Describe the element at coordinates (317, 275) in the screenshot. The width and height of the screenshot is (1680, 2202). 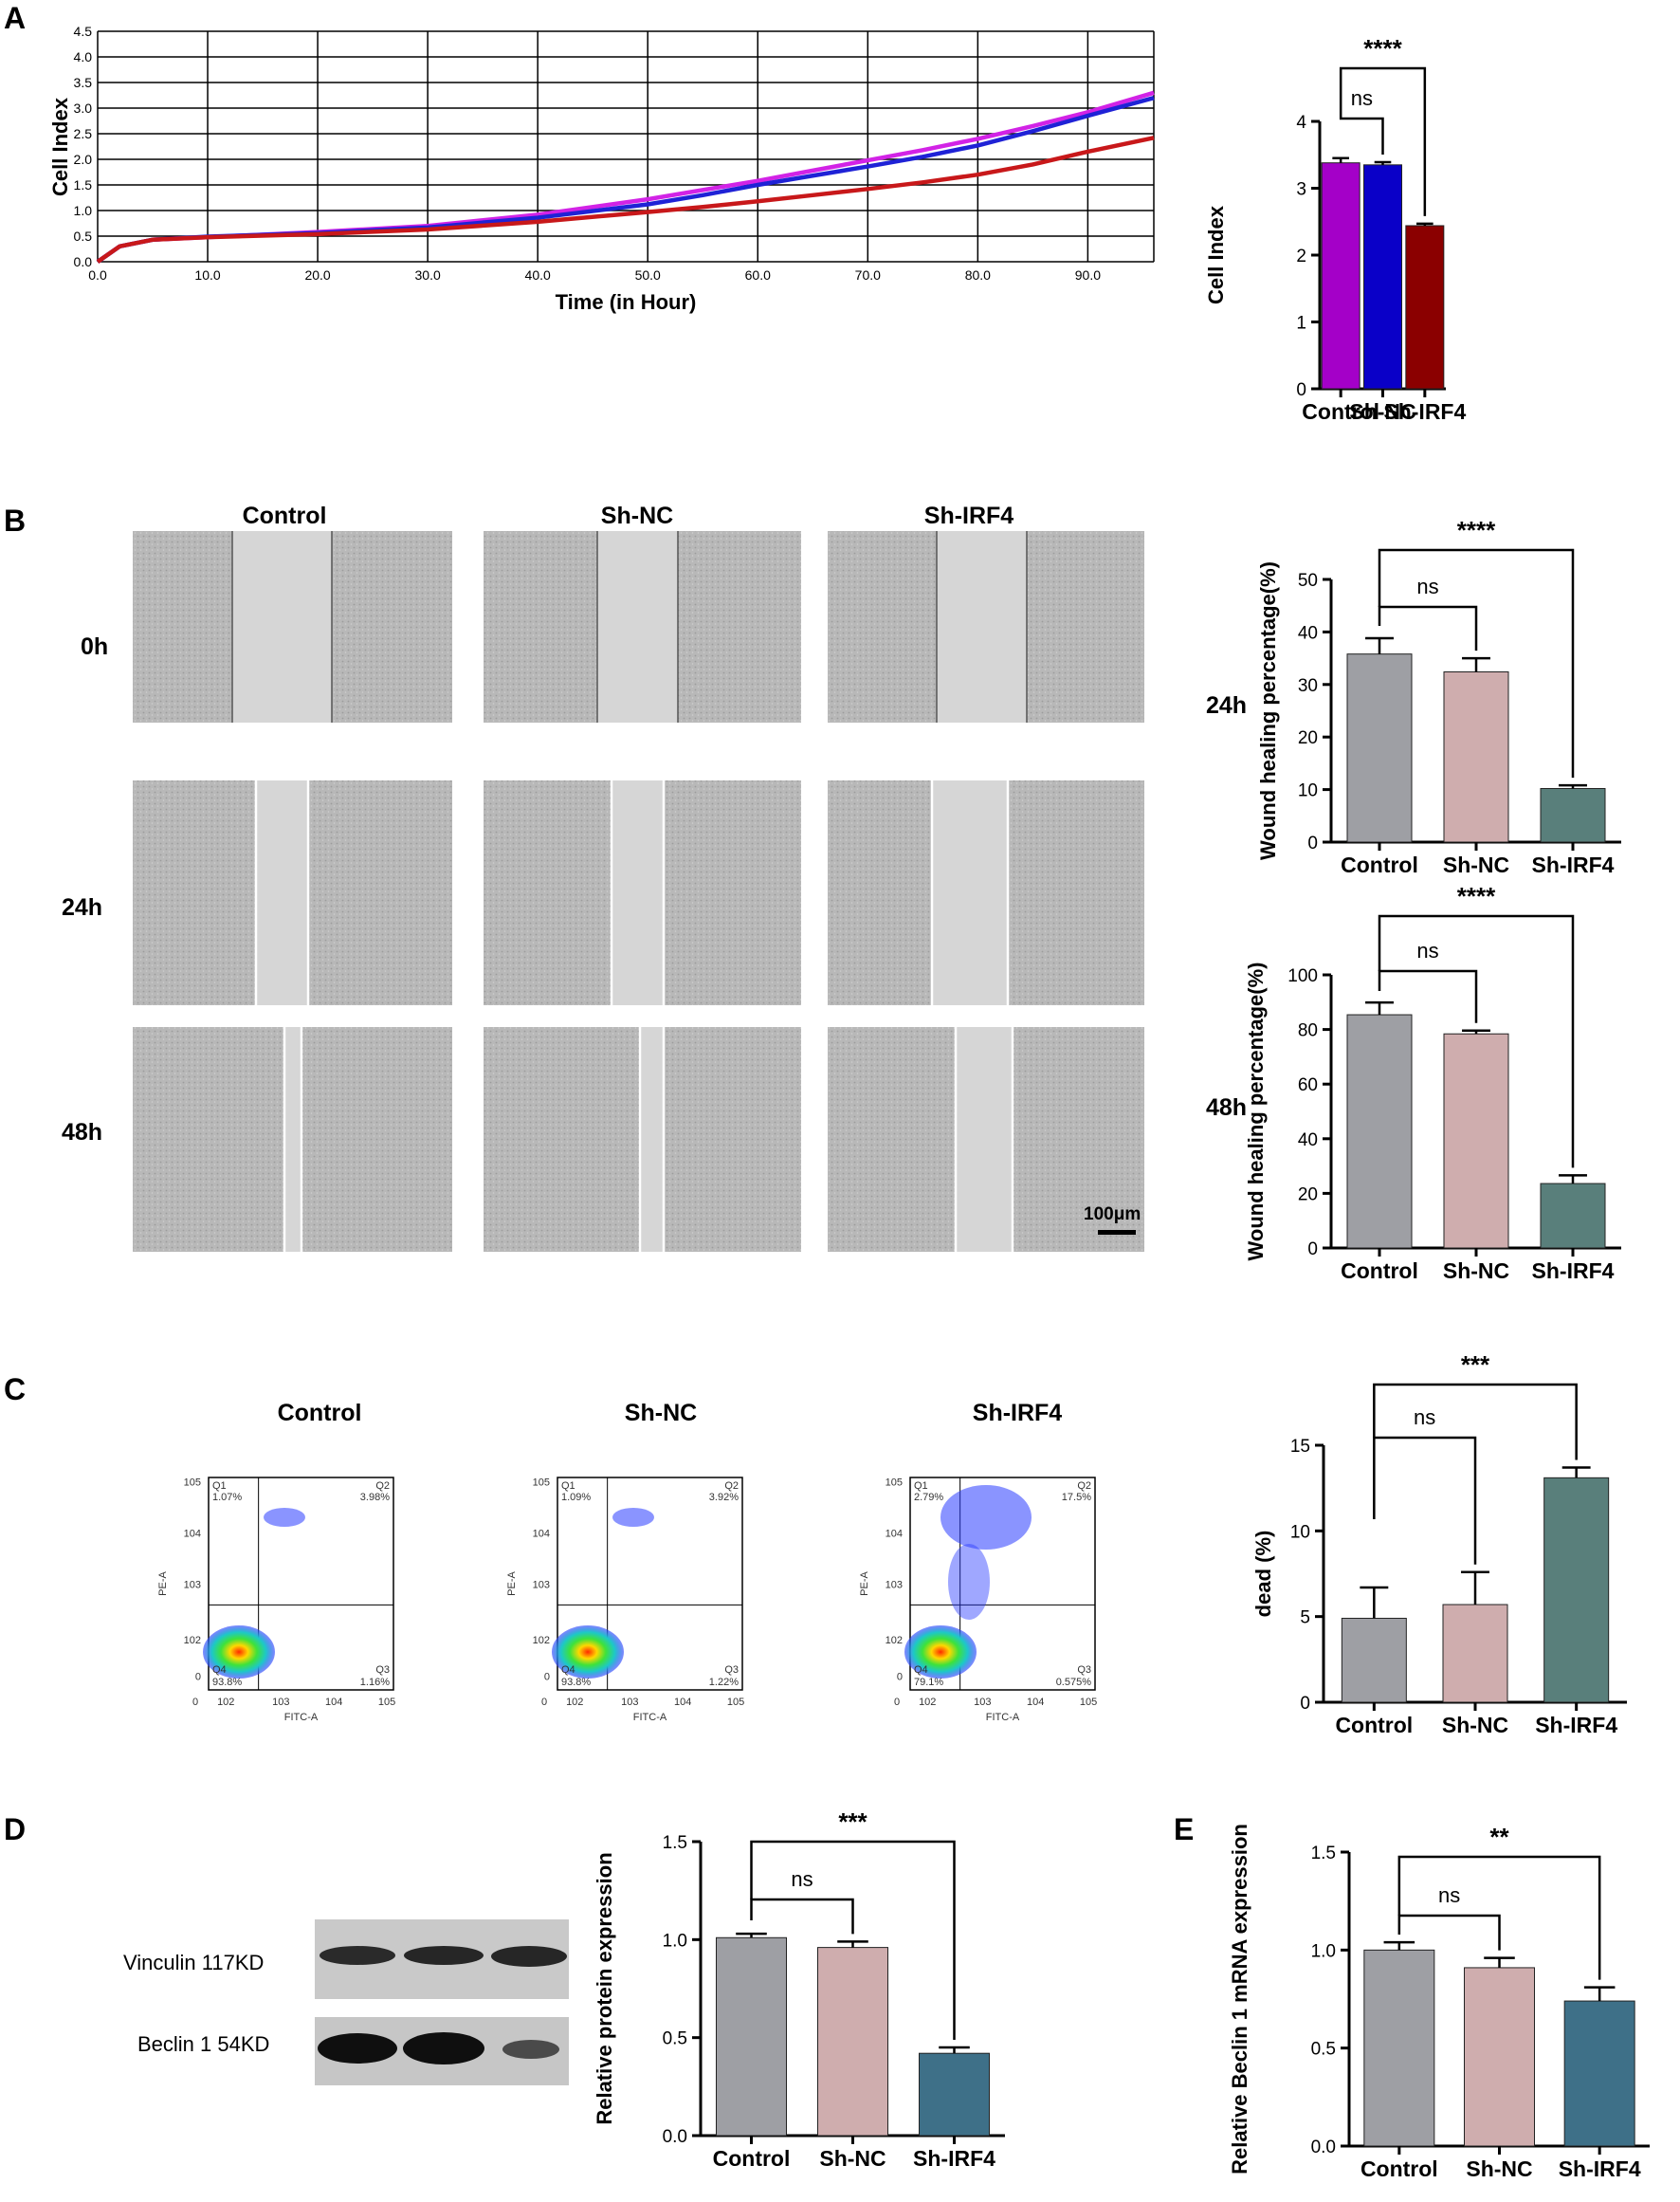
I see `x-tick-label: 20.0` at that location.